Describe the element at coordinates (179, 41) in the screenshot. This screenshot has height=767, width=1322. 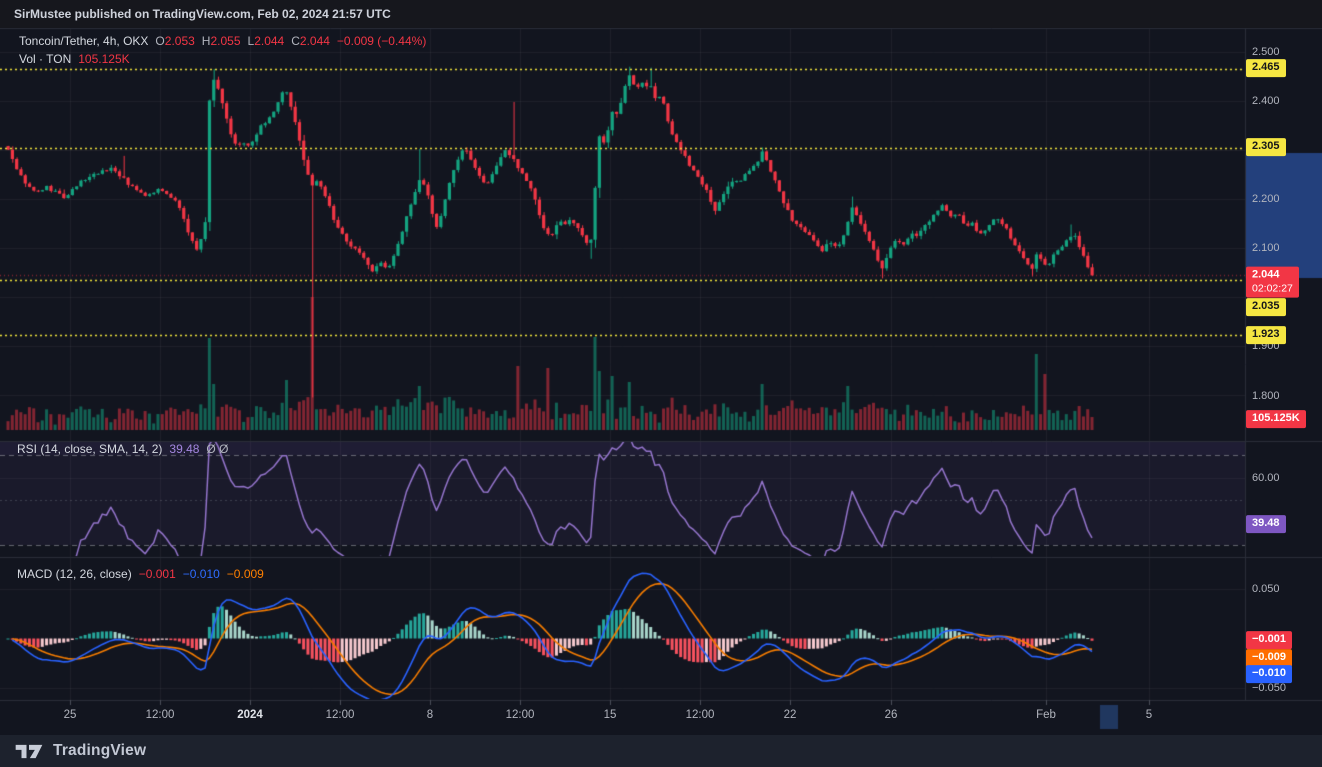
I see `ohlc-open-value: 2.053` at that location.